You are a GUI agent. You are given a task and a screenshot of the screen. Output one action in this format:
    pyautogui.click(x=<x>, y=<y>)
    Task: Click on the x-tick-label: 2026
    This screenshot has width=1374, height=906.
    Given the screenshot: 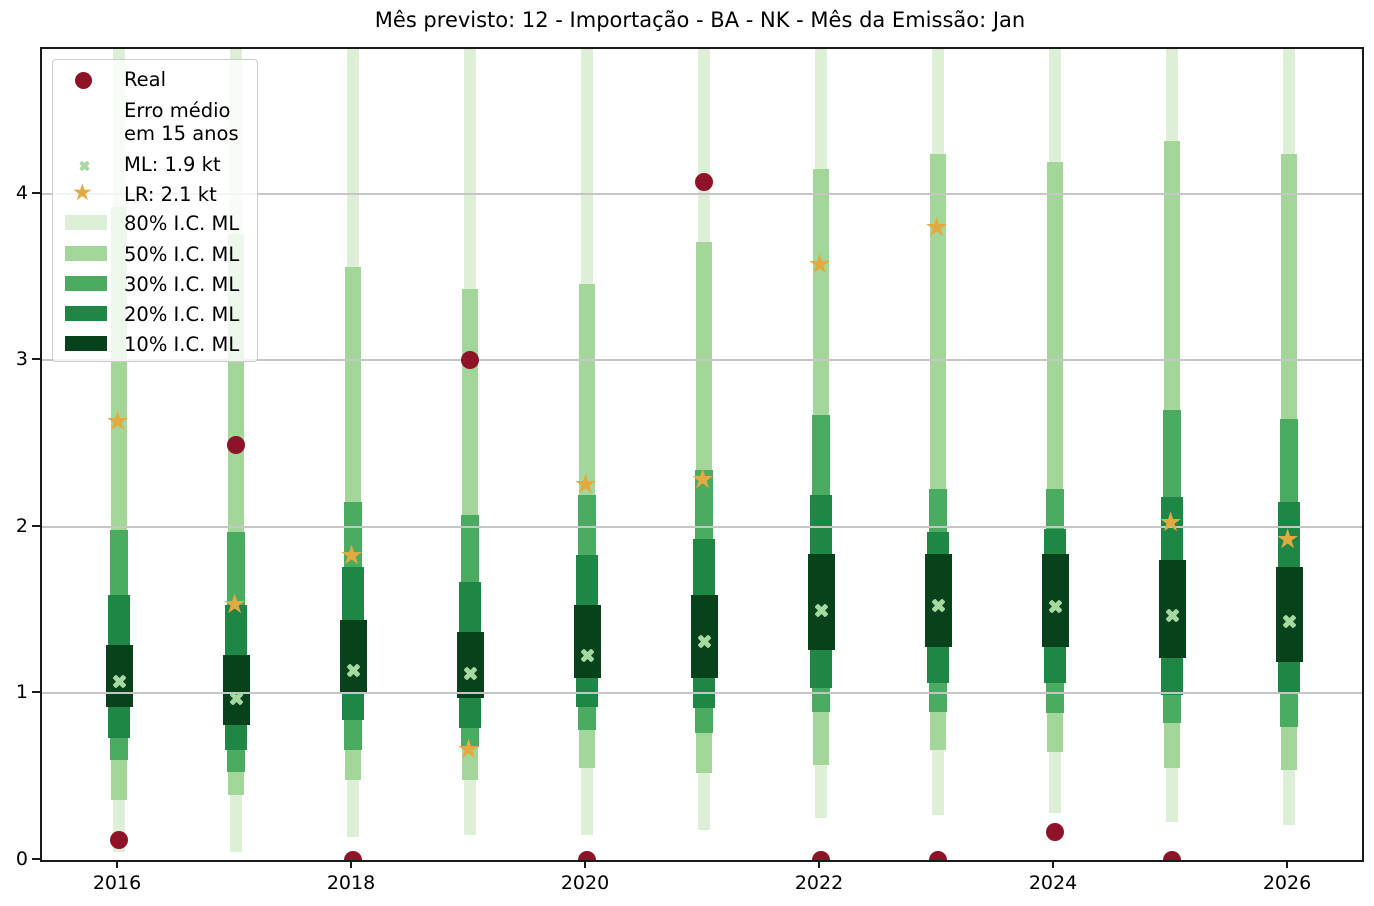 What is the action you would take?
    pyautogui.click(x=1287, y=883)
    